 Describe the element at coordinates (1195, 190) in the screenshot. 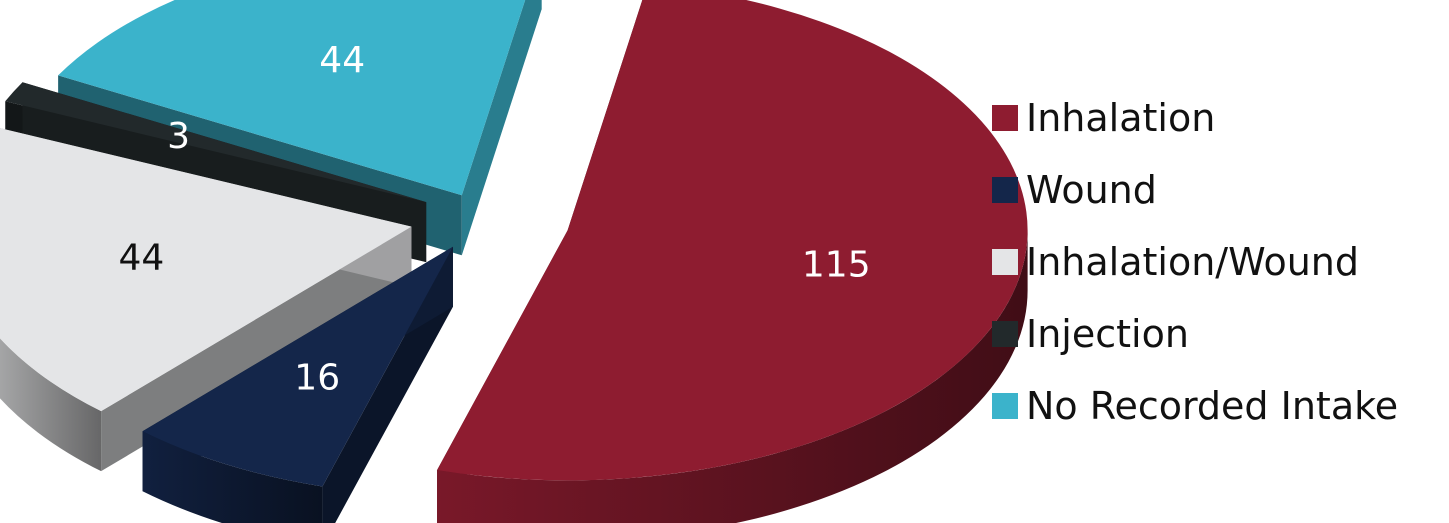

I see `legend-item: Wound` at that location.